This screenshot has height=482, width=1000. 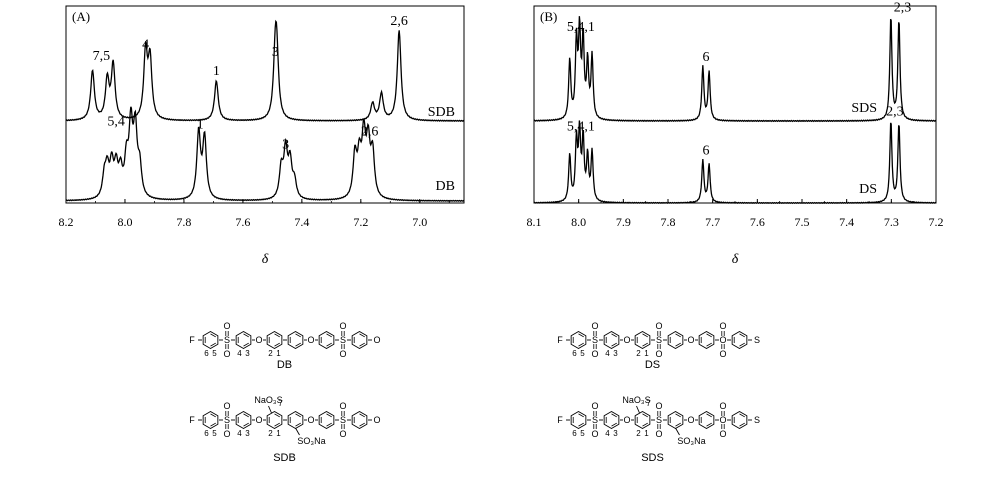 What do you see at coordinates (636, 400) in the screenshot?
I see `sulfonate-group: NaO₃S` at bounding box center [636, 400].